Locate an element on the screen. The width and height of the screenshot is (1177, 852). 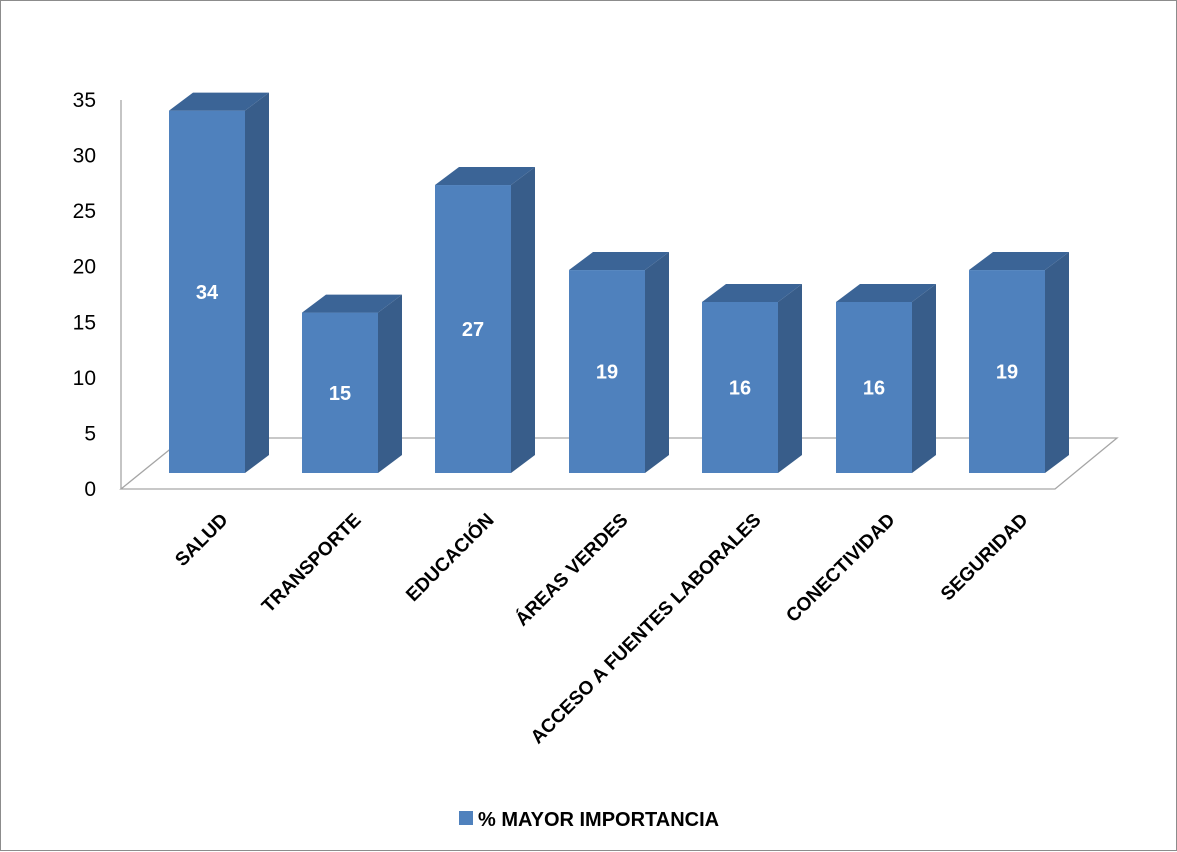
category-label: ACCESO A FUENTES LABORALES is located at coordinates (646, 629).